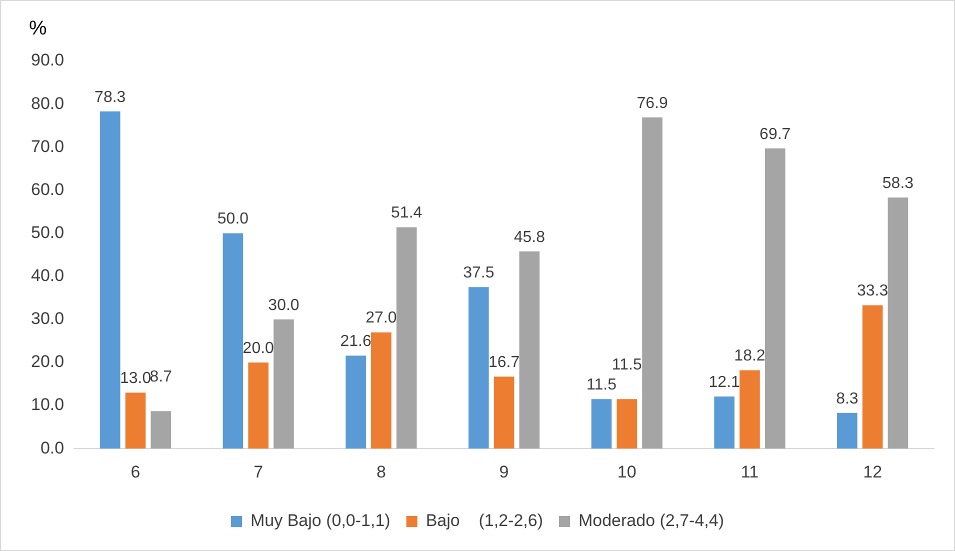  Describe the element at coordinates (259, 472) in the screenshot. I see `x-tick-label: 7` at that location.